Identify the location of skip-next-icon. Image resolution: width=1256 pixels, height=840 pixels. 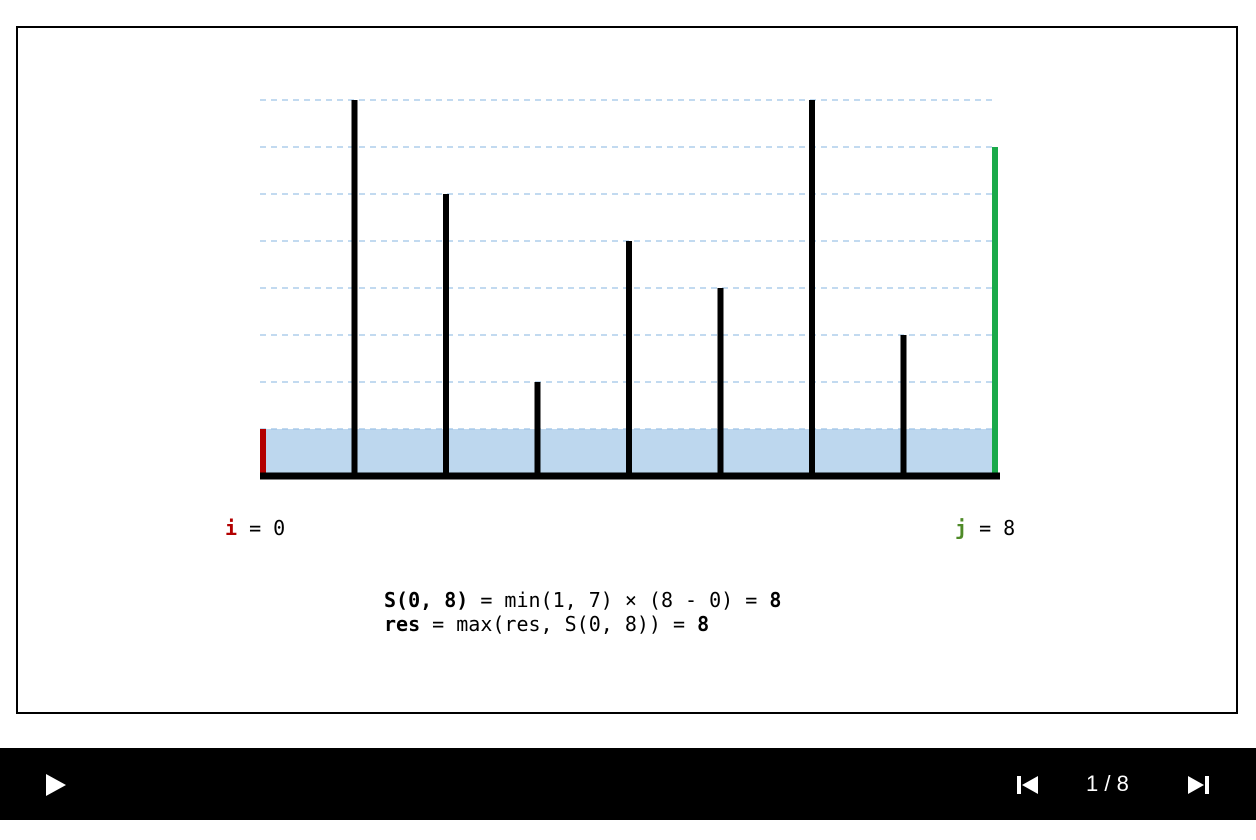
(1198, 785).